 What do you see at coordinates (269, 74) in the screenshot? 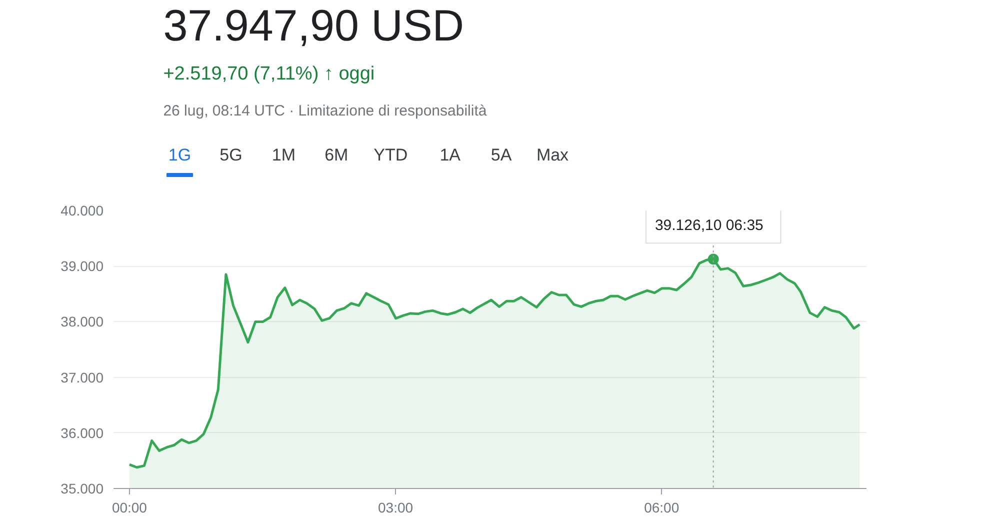
I see `chart-subtitle: +2.519,70 (7,11%) ↑ oggi` at bounding box center [269, 74].